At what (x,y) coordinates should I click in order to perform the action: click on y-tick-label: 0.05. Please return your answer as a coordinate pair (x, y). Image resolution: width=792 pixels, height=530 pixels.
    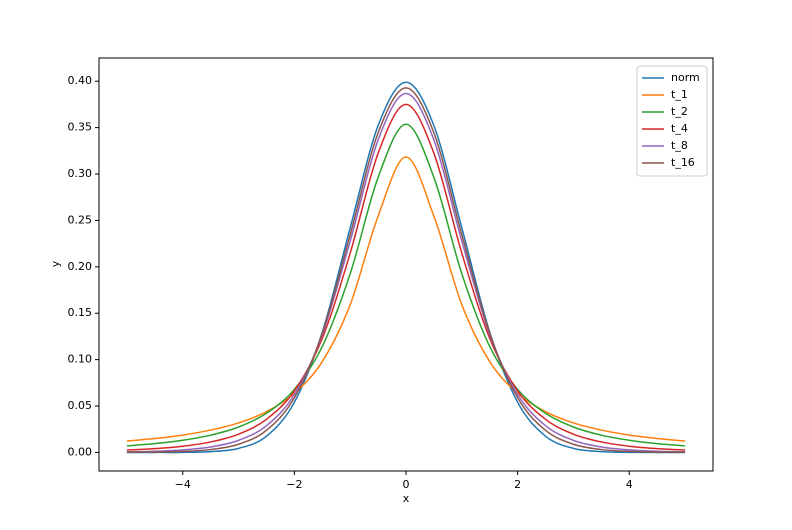
    Looking at the image, I should click on (80, 405).